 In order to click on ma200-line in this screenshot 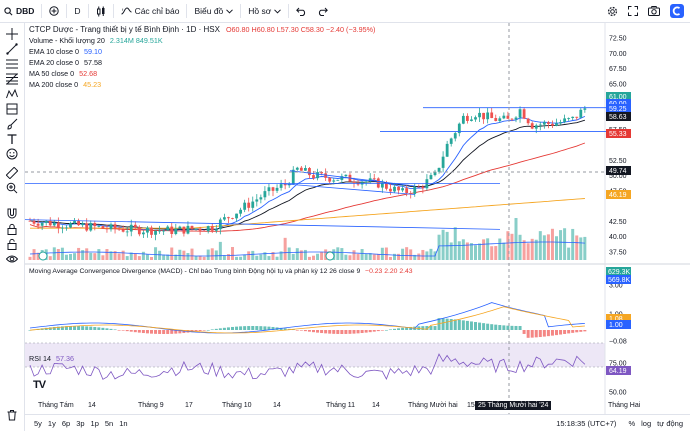, I will do `click(307, 213)`.